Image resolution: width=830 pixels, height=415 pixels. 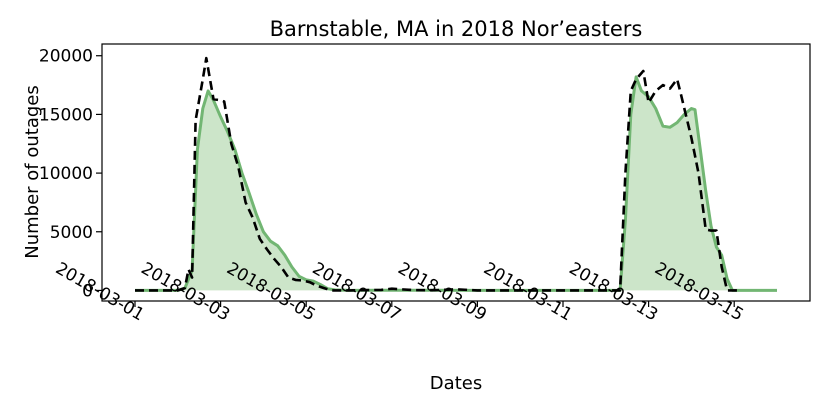 I want to click on x-tick-label: 2018-03-11, so click(x=528, y=292).